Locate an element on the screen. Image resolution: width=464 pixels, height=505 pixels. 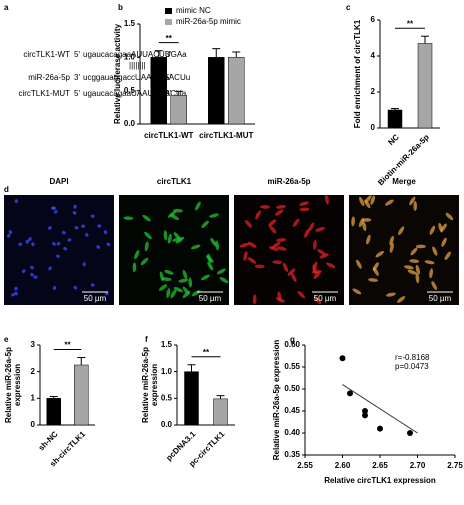
sequence: ugaucacagaaAUUACUUGAa is located at coordinates (135, 54).